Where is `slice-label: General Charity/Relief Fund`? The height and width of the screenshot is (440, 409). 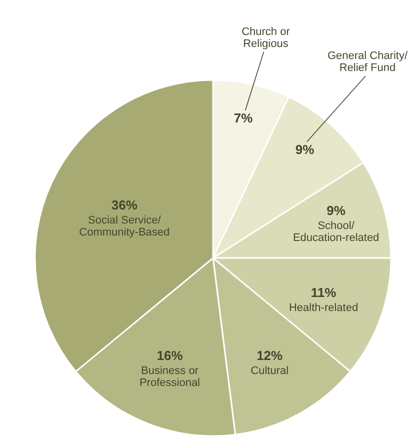
slice-label: General Charity/Relief Fund is located at coordinates (367, 62).